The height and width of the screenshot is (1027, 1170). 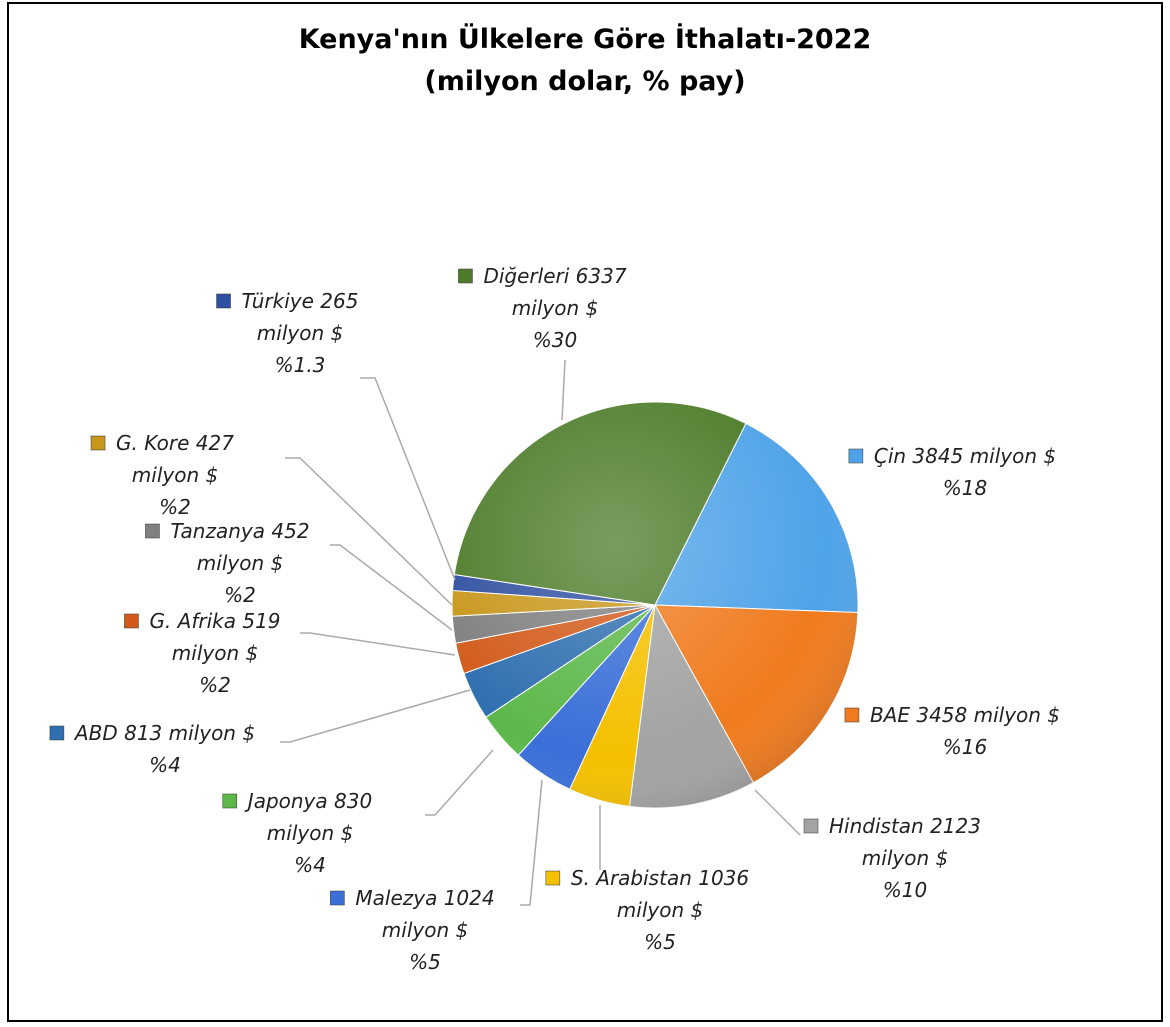 What do you see at coordinates (526, 276) in the screenshot?
I see `label-part: Diğerleri` at bounding box center [526, 276].